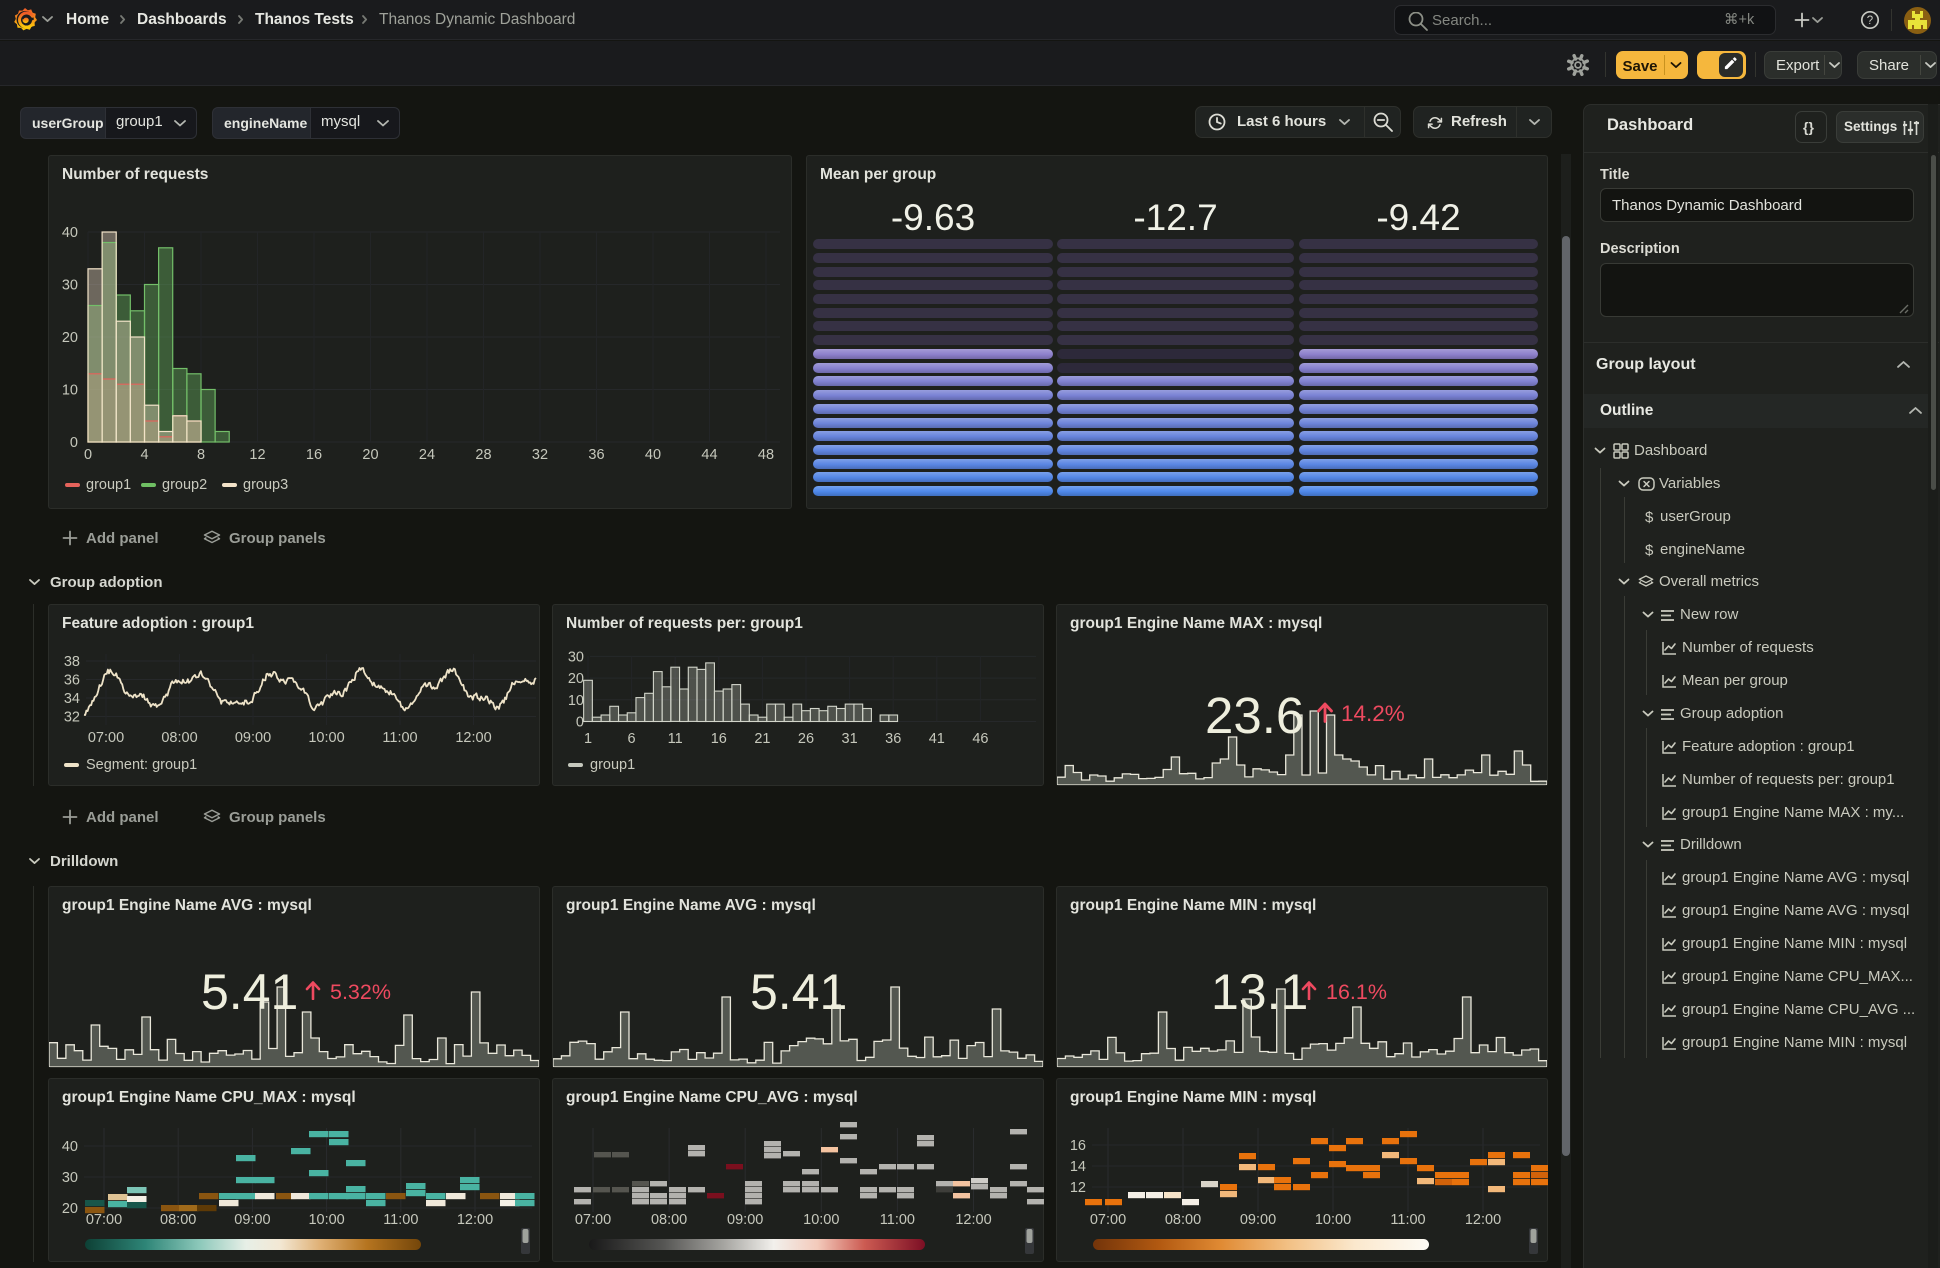 This screenshot has width=1940, height=1268. Describe the element at coordinates (937, 739) in the screenshot. I see `svg-text: 41` at that location.